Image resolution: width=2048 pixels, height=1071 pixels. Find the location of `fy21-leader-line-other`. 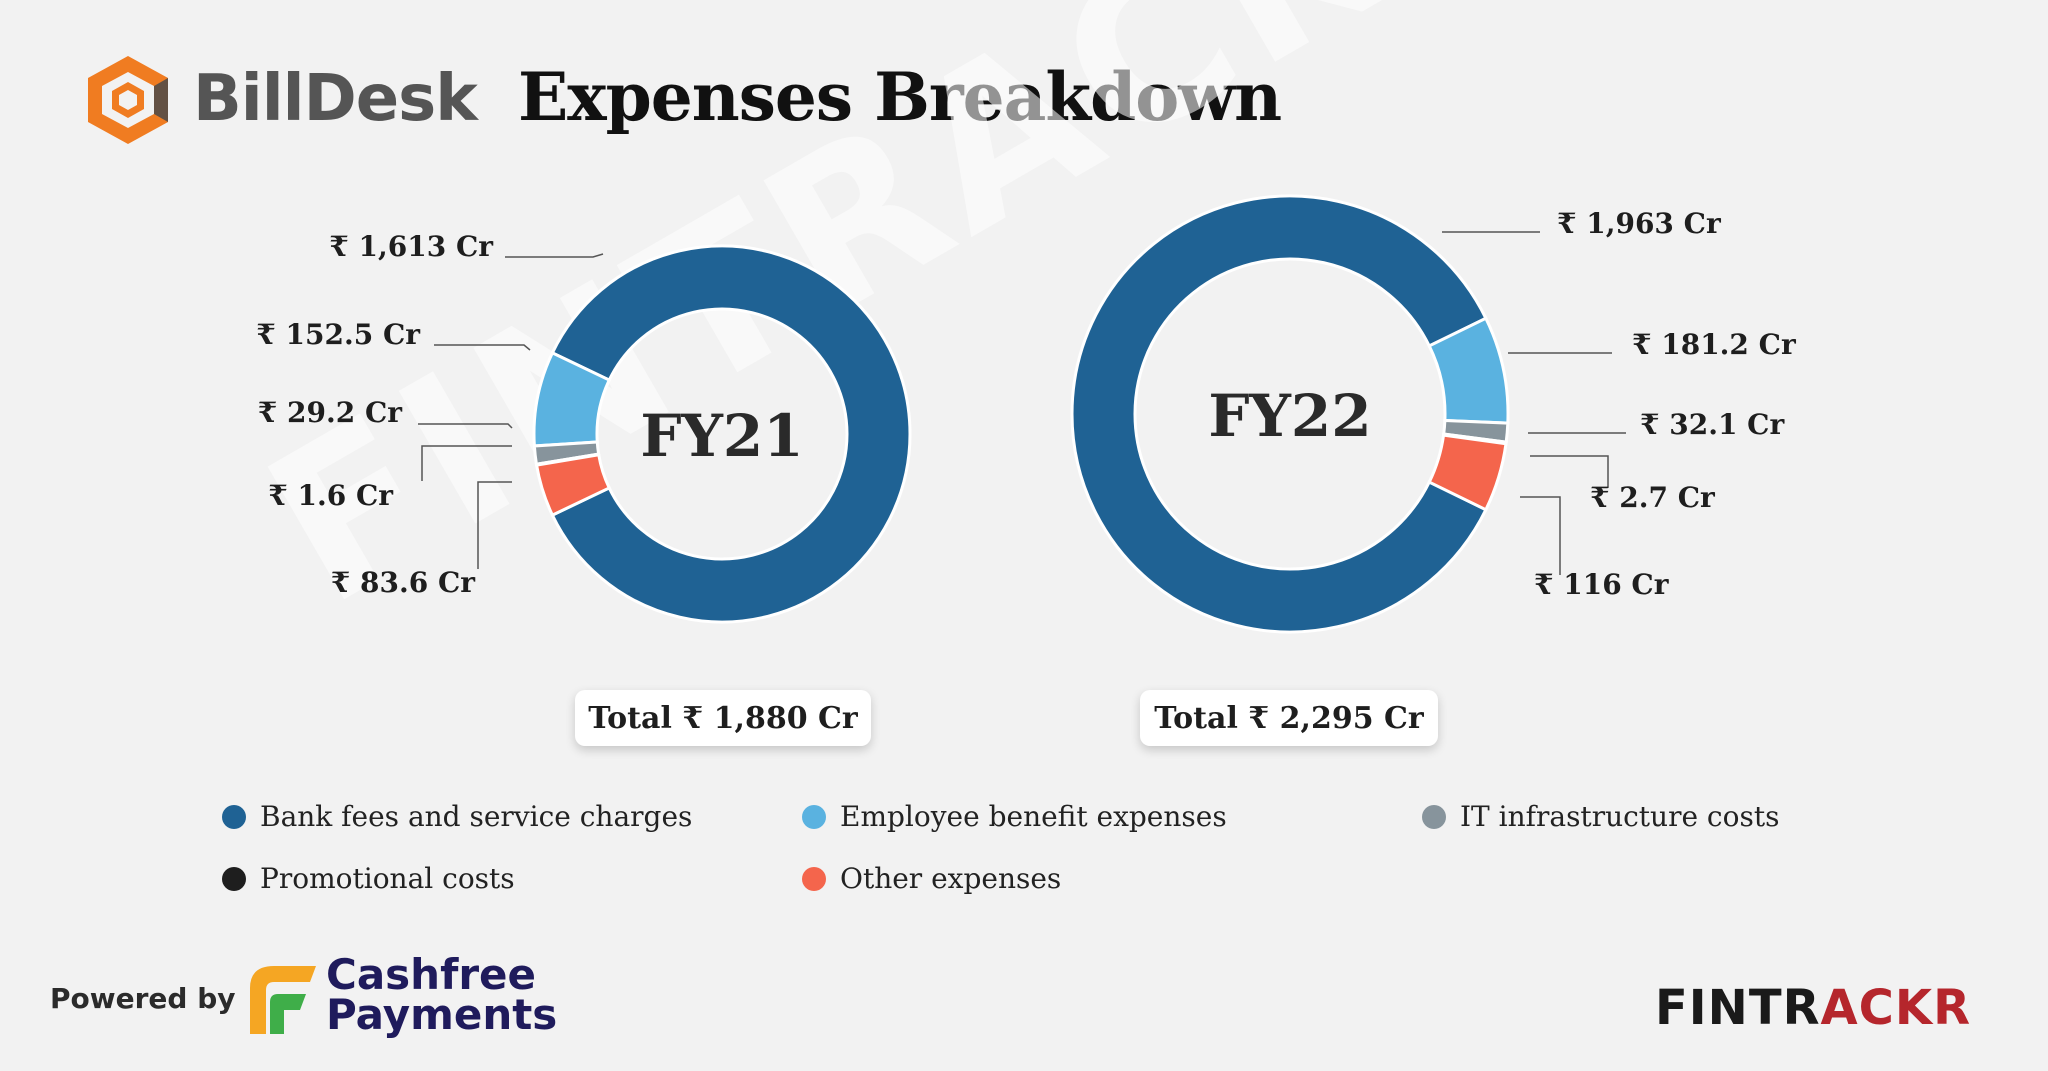

fy21-leader-line-other is located at coordinates (494, 525).